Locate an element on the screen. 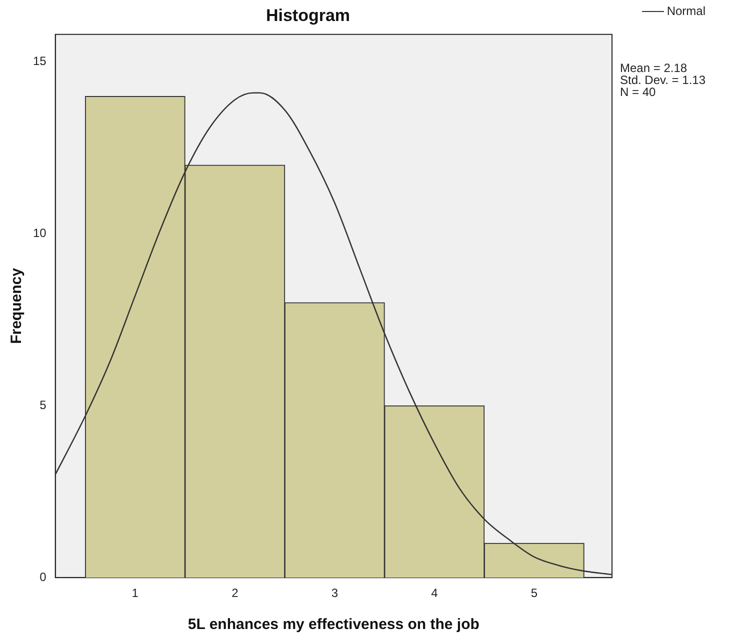 This screenshot has width=746, height=642. x-tick-label: 1 is located at coordinates (135, 593).